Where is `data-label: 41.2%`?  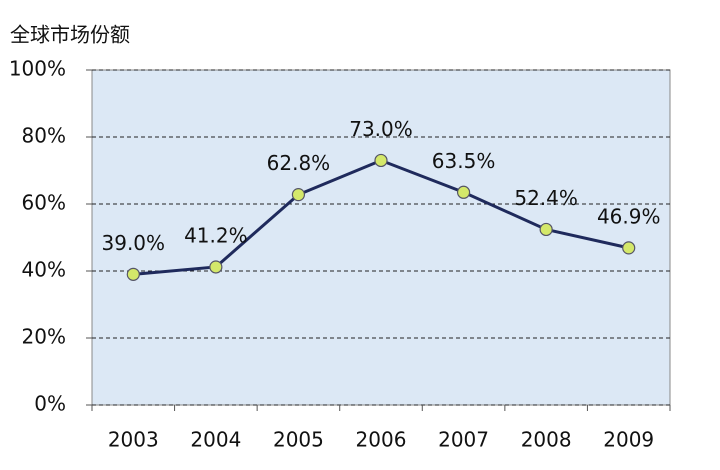 data-label: 41.2% is located at coordinates (216, 235).